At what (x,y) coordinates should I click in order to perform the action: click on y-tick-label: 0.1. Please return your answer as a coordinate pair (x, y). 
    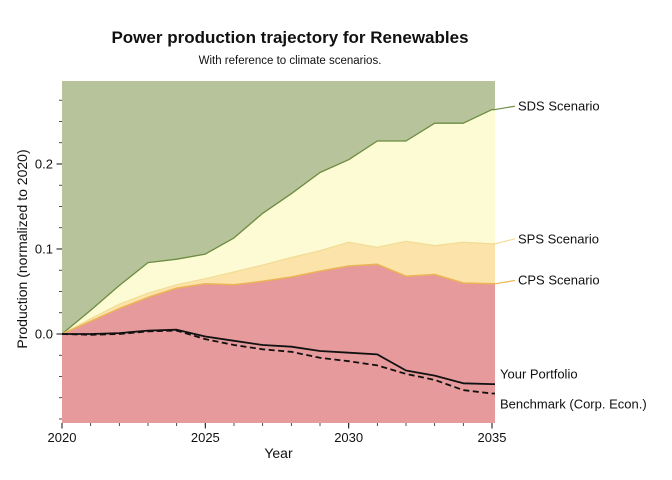
    Looking at the image, I should click on (44, 248).